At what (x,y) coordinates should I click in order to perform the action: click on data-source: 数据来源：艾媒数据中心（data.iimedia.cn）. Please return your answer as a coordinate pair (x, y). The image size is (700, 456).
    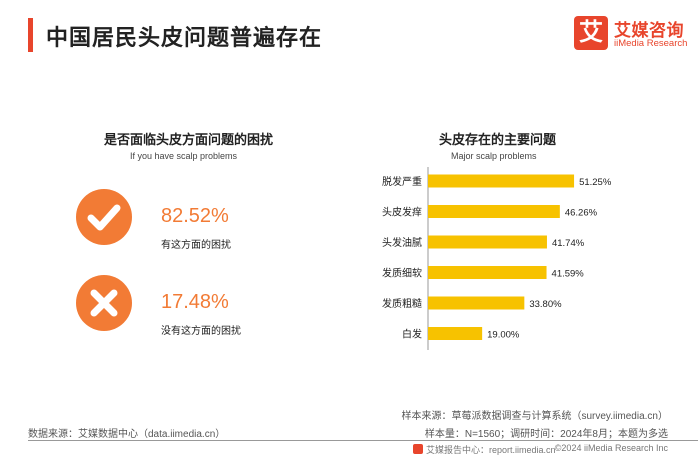
    Looking at the image, I should click on (127, 434).